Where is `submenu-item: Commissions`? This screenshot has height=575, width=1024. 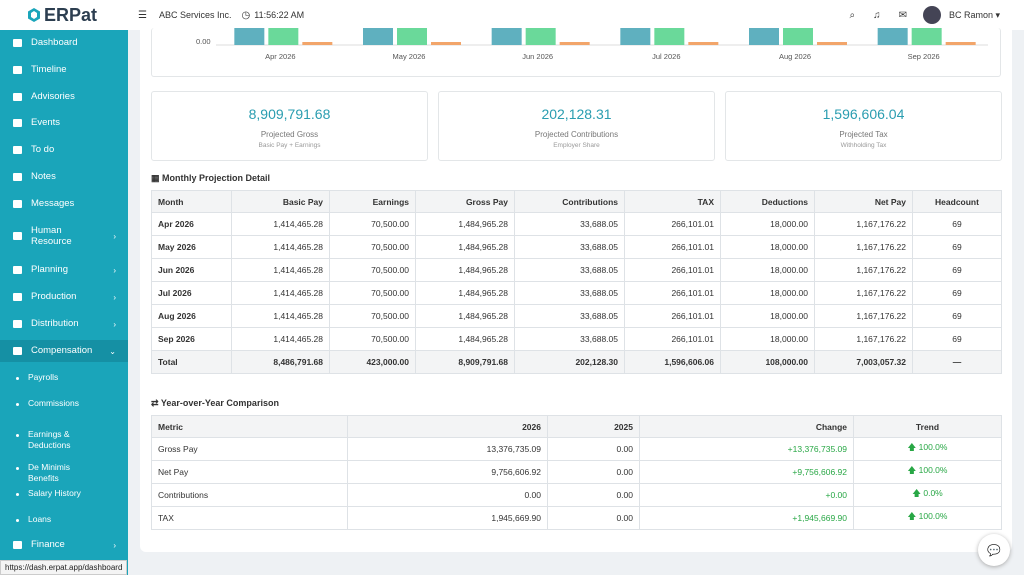
submenu-item: Commissions is located at coordinates (50, 403).